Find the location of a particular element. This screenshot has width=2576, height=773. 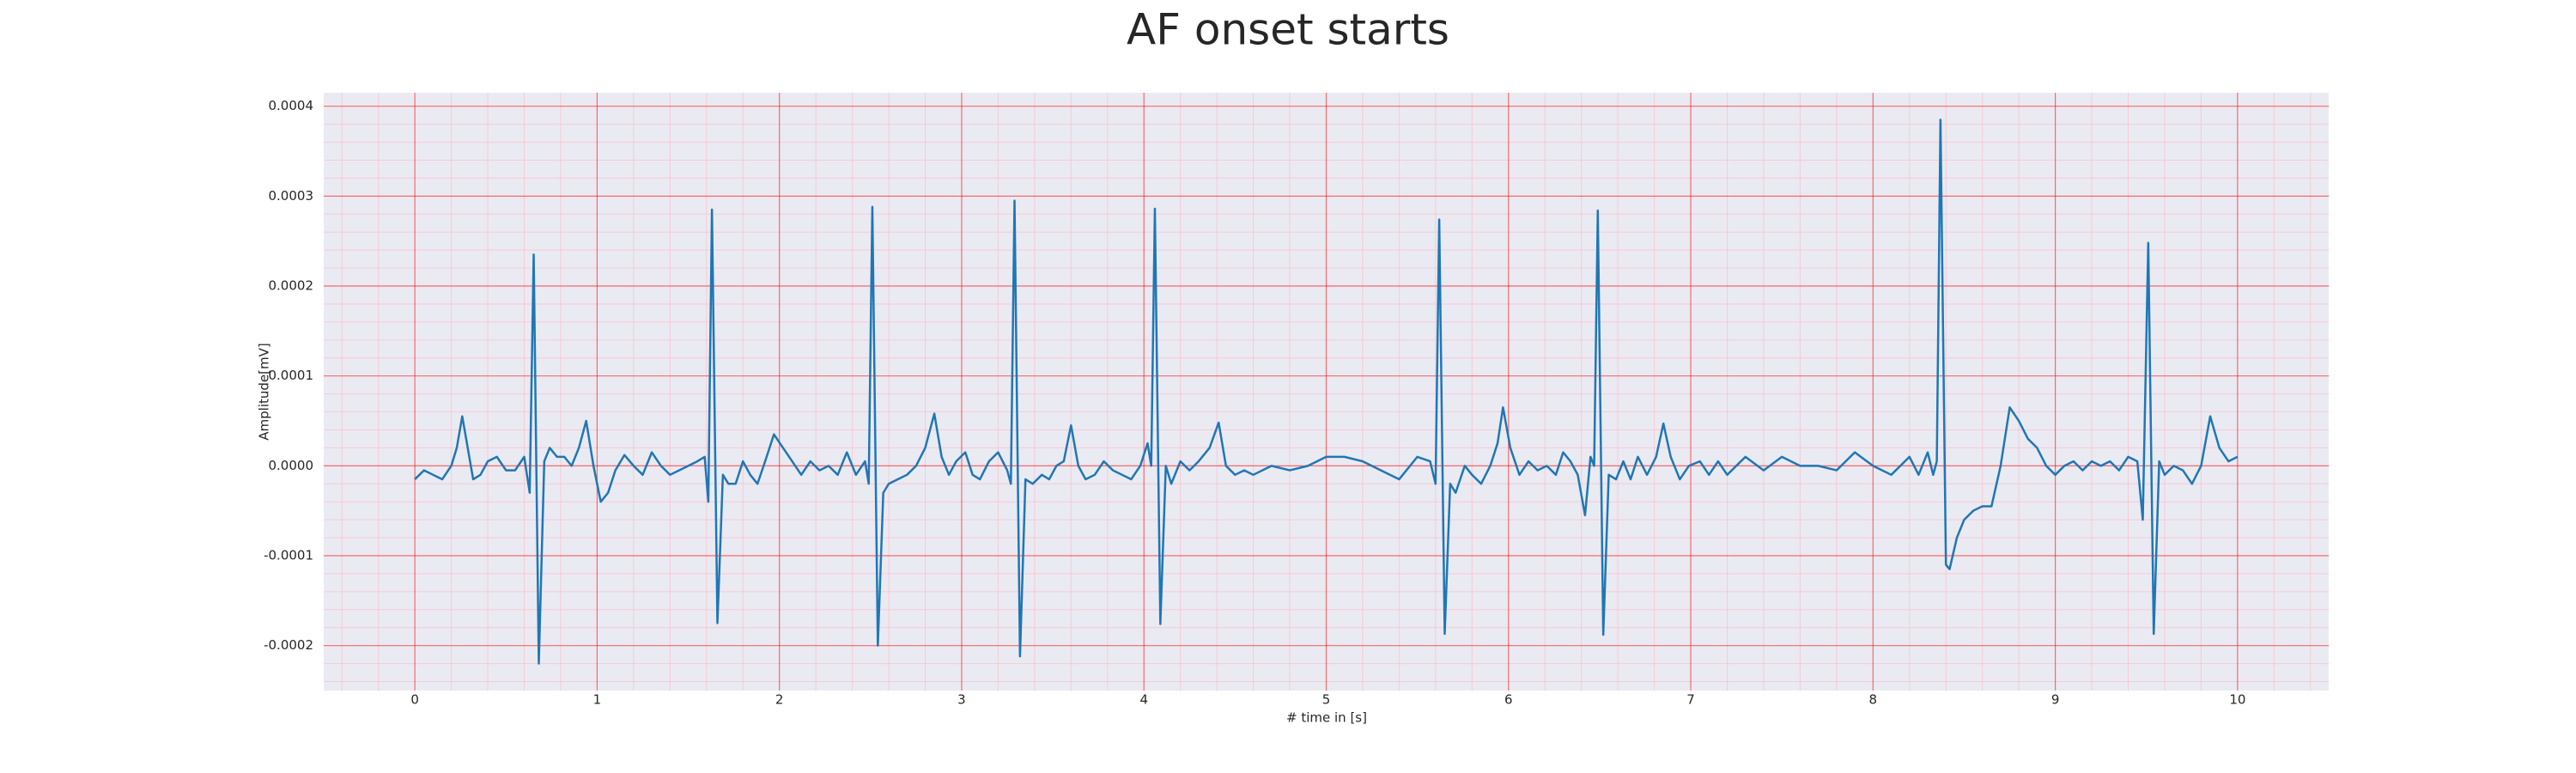

y-tick-label: 0.0003 is located at coordinates (291, 196).